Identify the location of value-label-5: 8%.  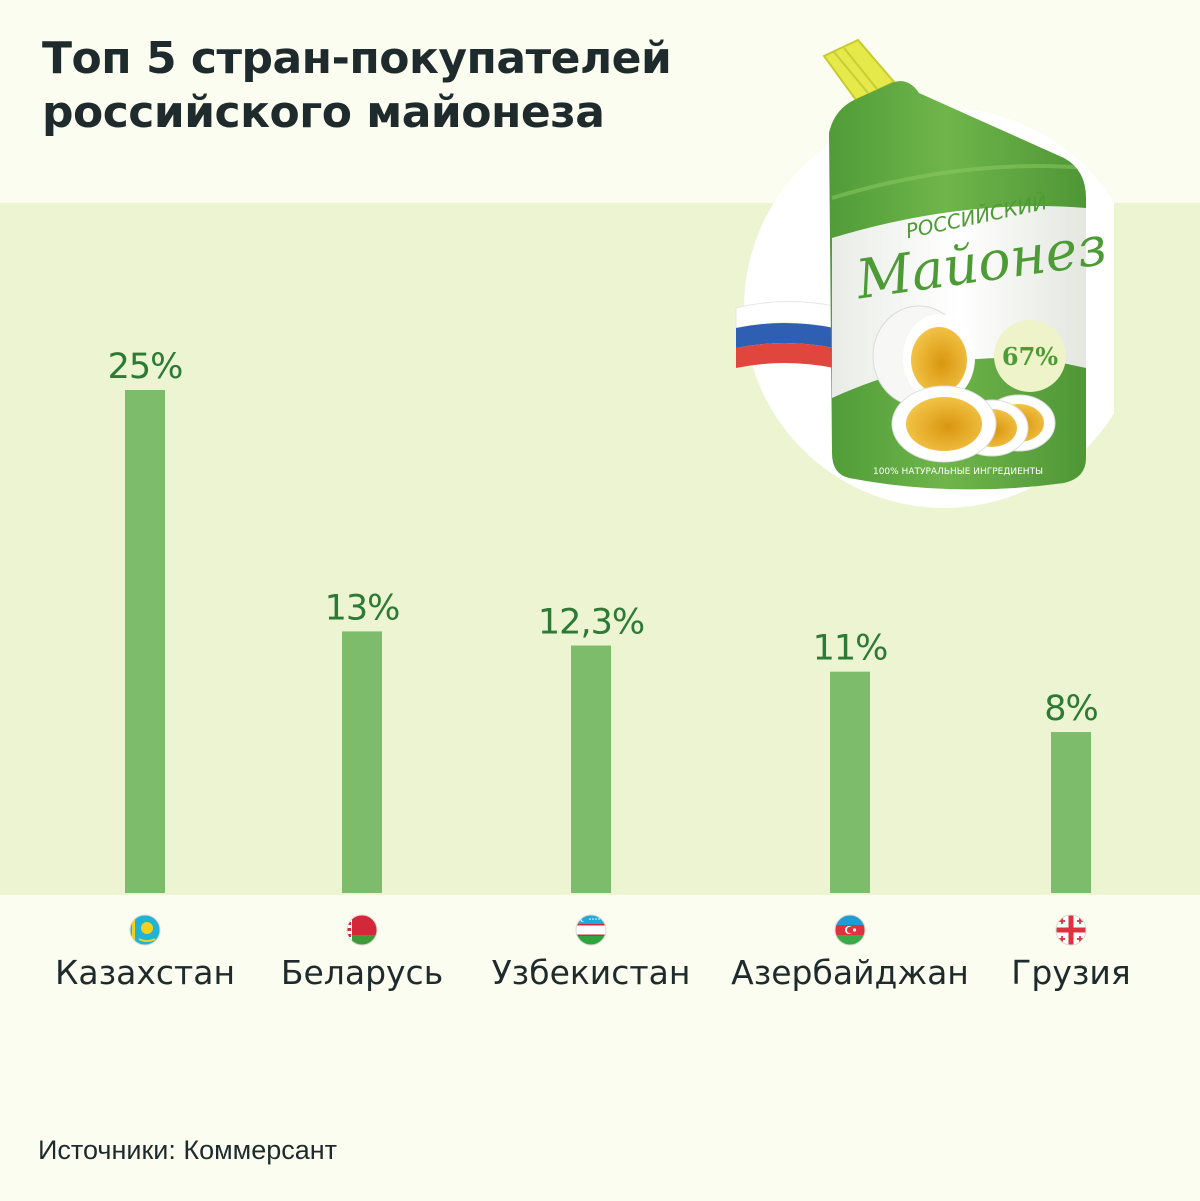
(1071, 709).